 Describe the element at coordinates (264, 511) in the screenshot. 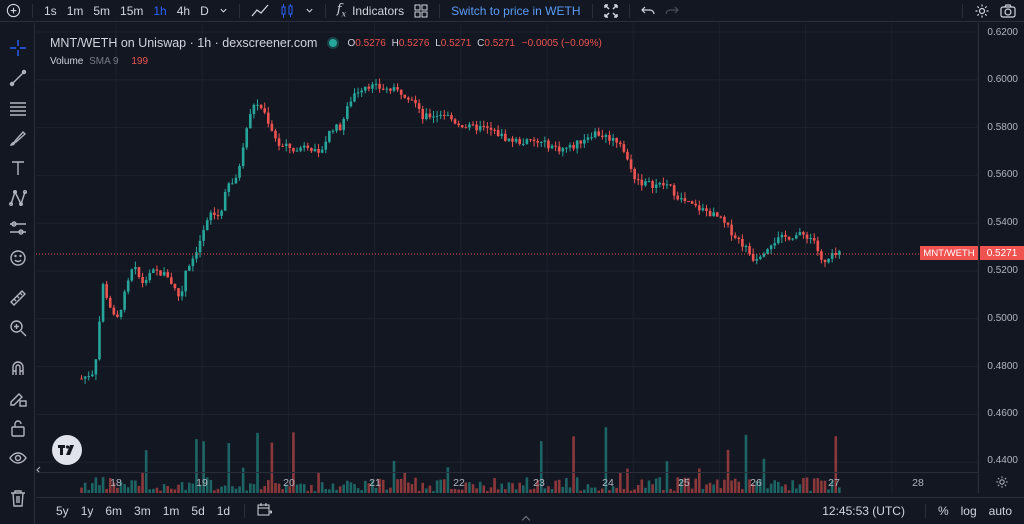

I see `go-to-date-button` at that location.